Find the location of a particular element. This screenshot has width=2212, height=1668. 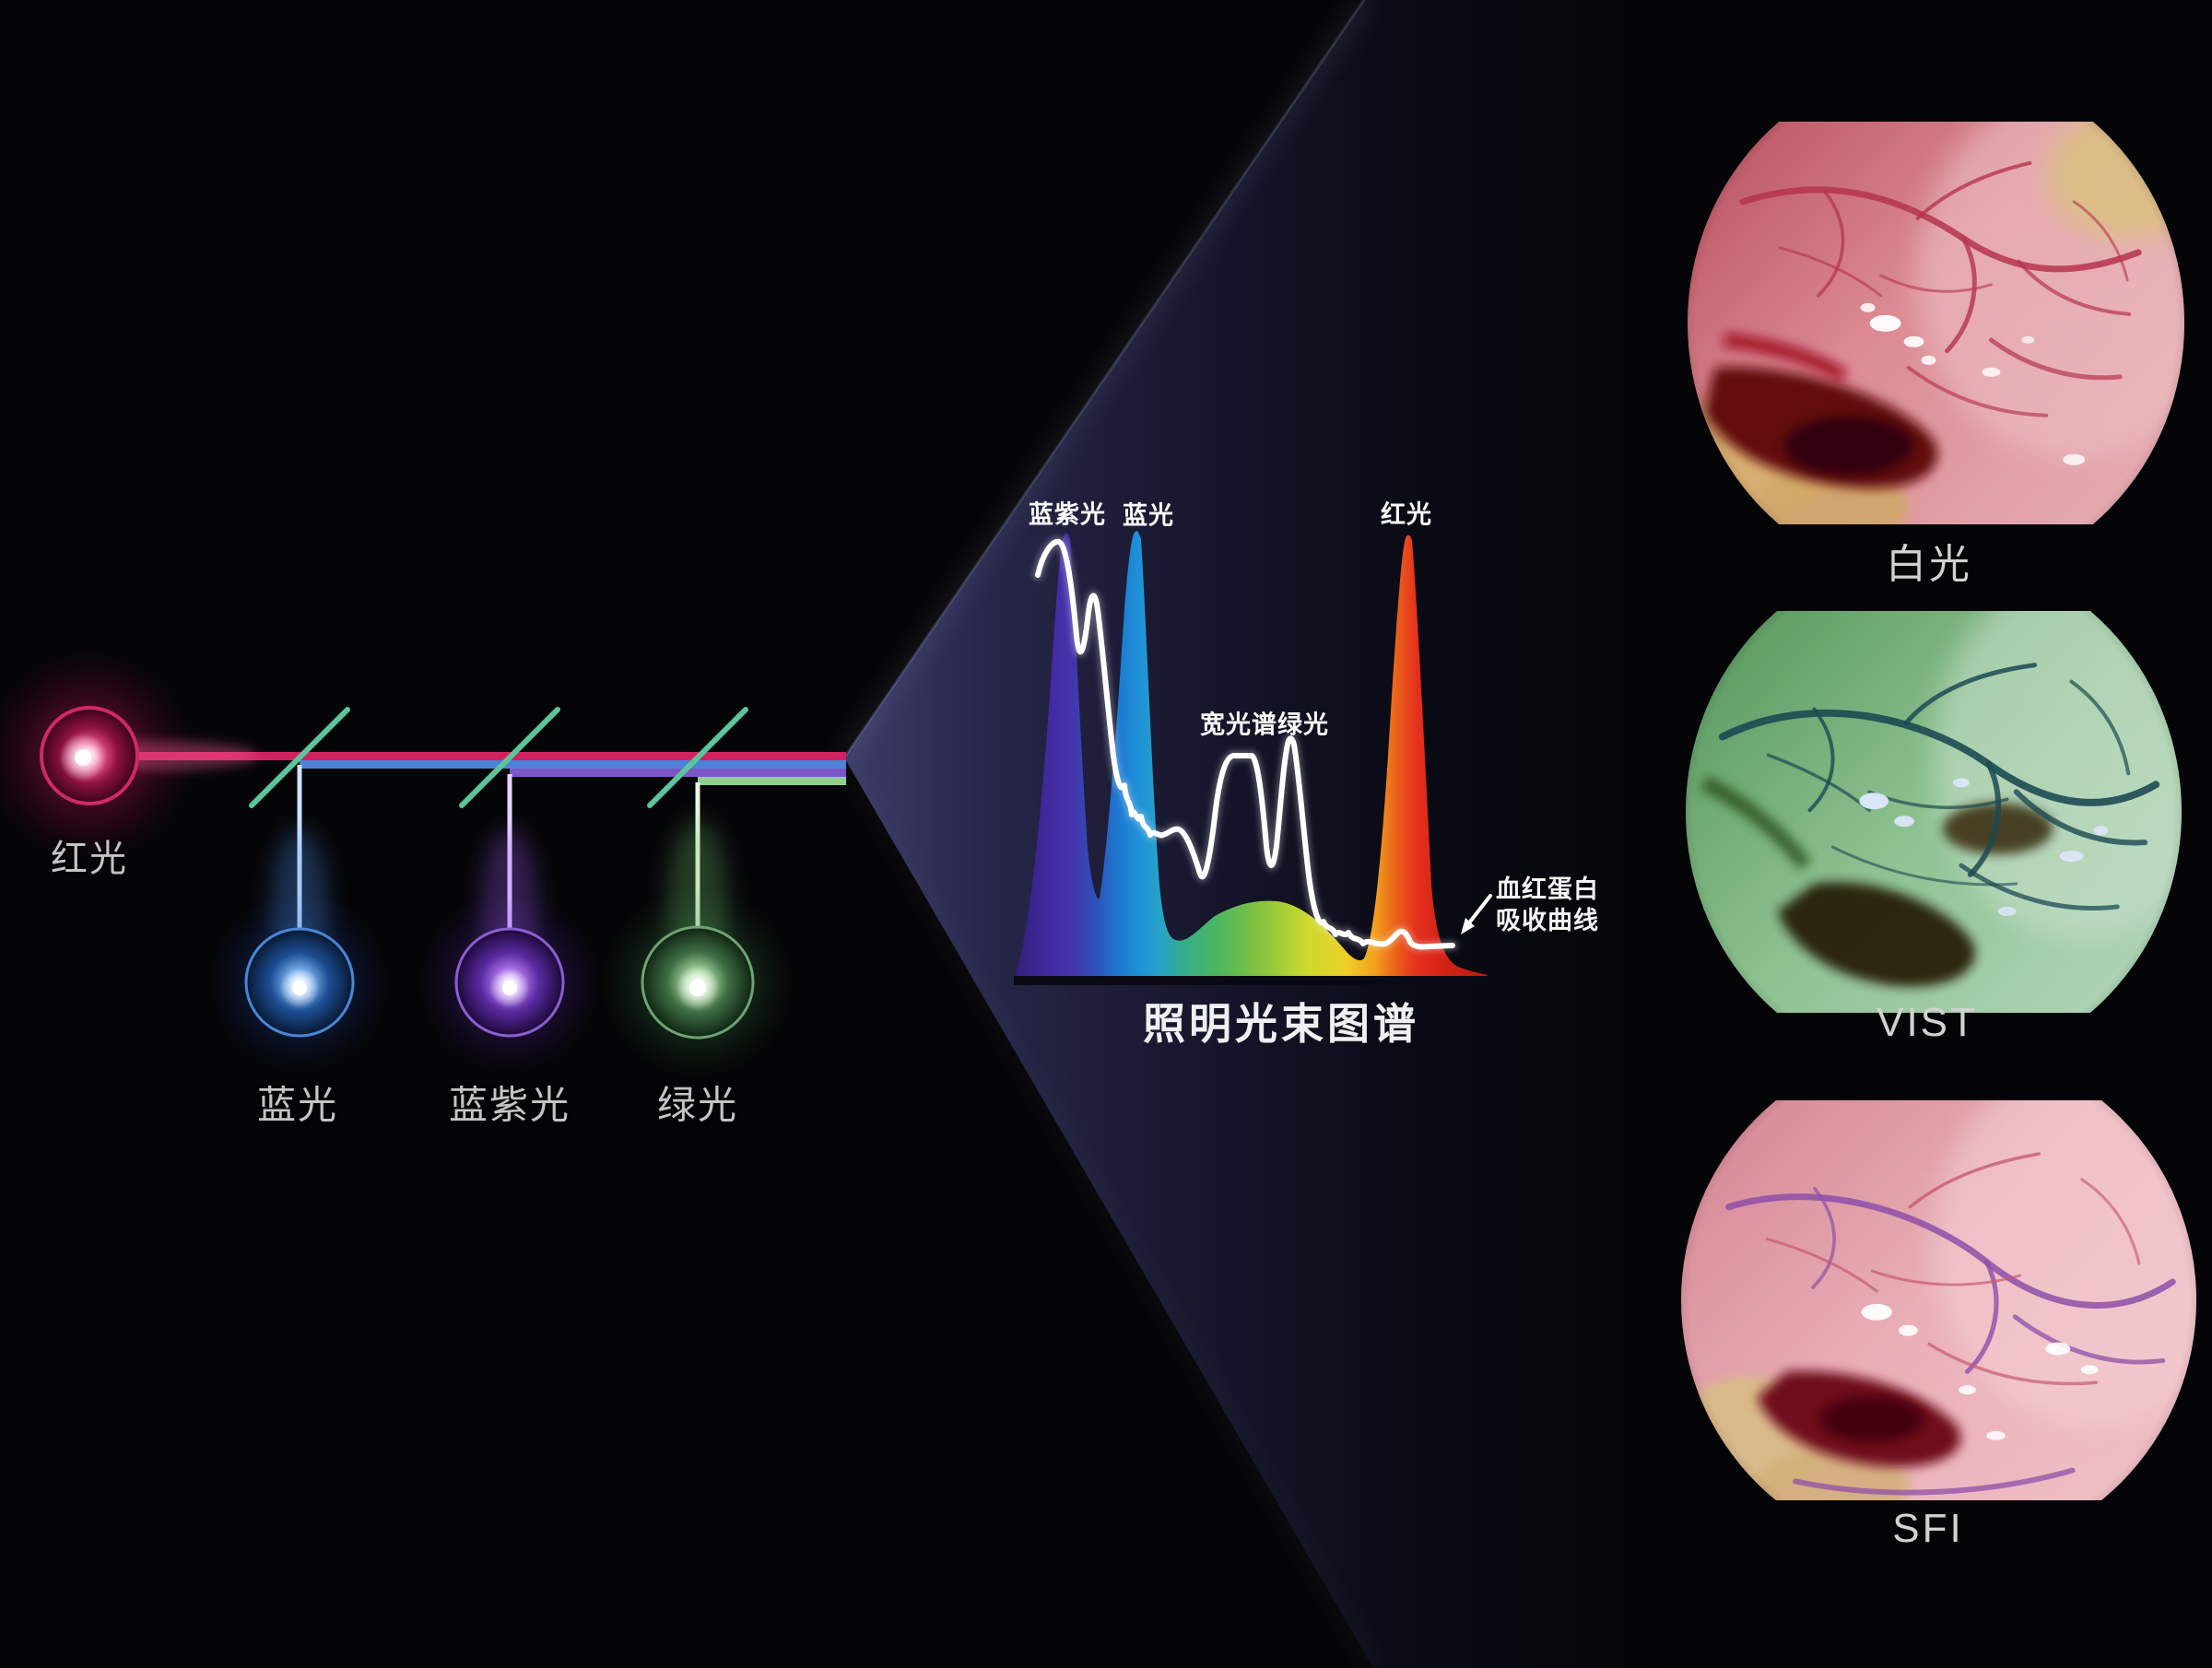

mirror-green is located at coordinates (697, 757).